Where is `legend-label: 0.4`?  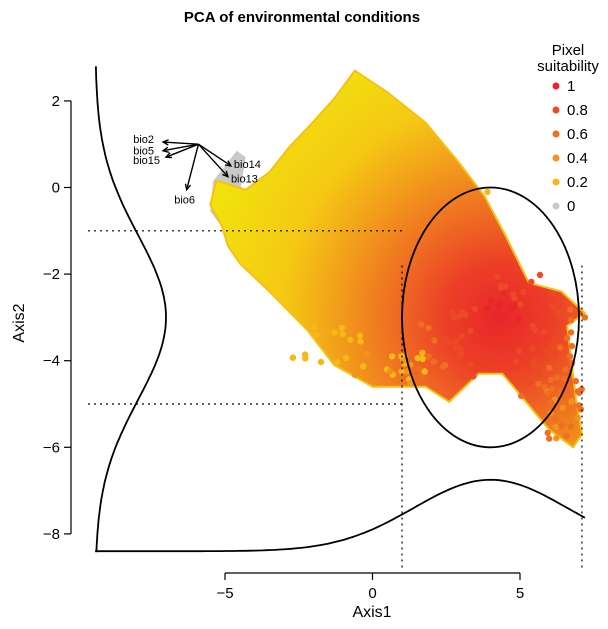
legend-label: 0.4 is located at coordinates (577, 158).